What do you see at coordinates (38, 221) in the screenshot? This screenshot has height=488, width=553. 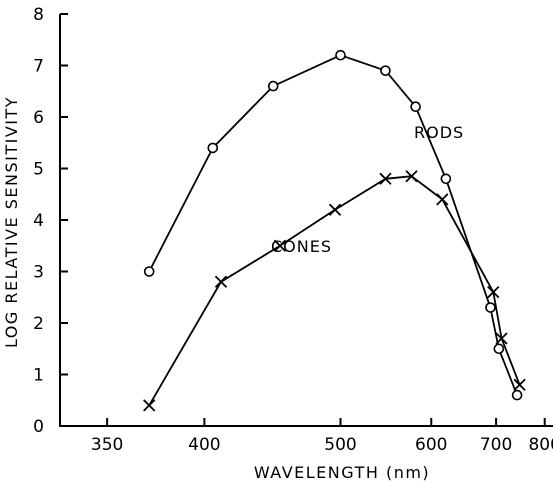 I see `y-tick-label: 4` at bounding box center [38, 221].